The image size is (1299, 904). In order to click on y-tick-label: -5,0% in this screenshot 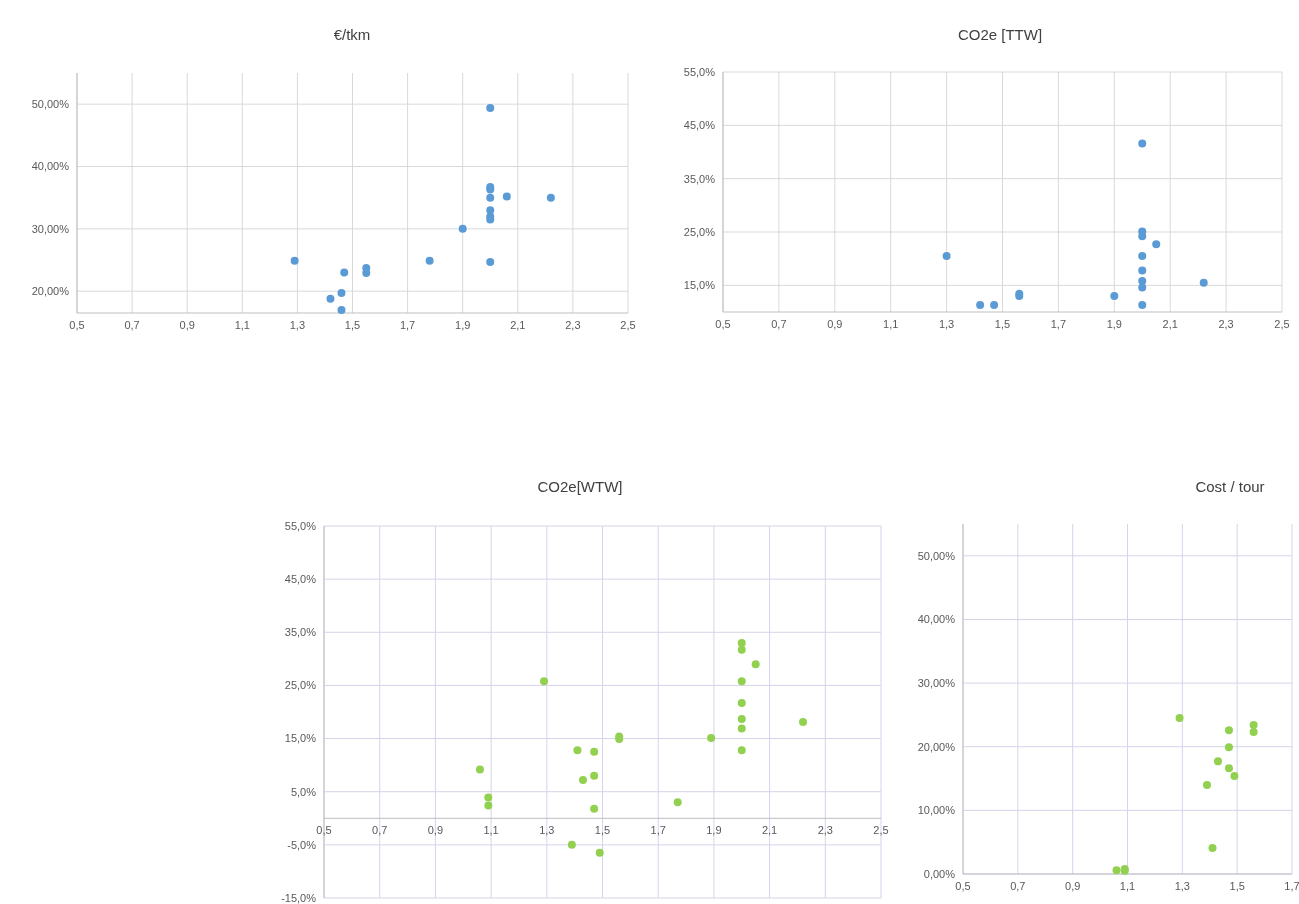, I will do `click(302, 844)`.